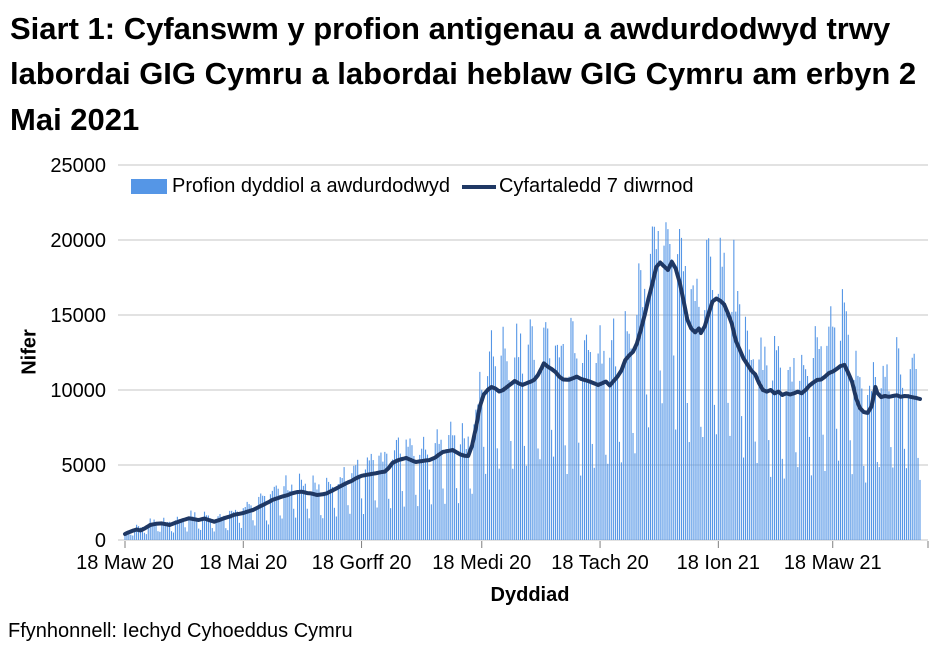  I want to click on legend-item-bars: Profion dyddiol a awdurdodwyd, so click(290, 186).